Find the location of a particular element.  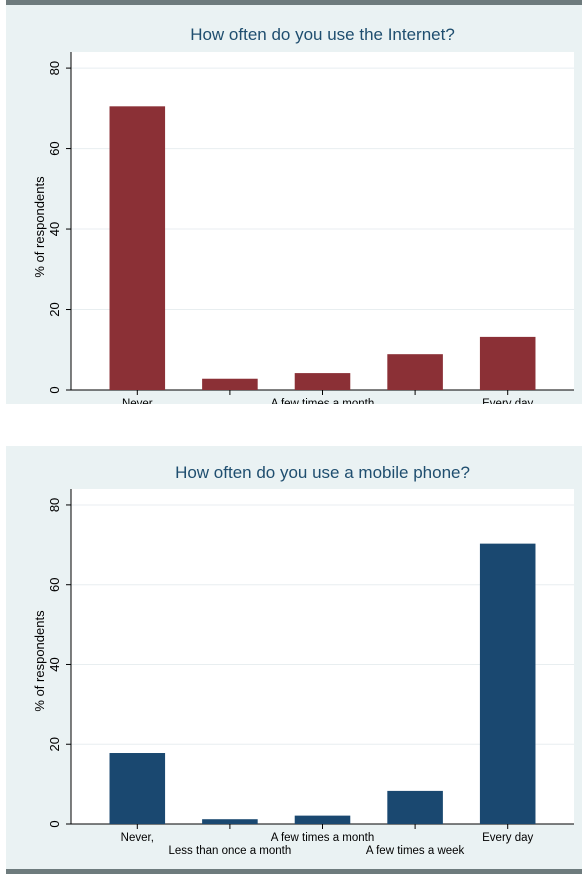

mobile-chart-title: How often do you use a mobile phone? is located at coordinates (322, 472).